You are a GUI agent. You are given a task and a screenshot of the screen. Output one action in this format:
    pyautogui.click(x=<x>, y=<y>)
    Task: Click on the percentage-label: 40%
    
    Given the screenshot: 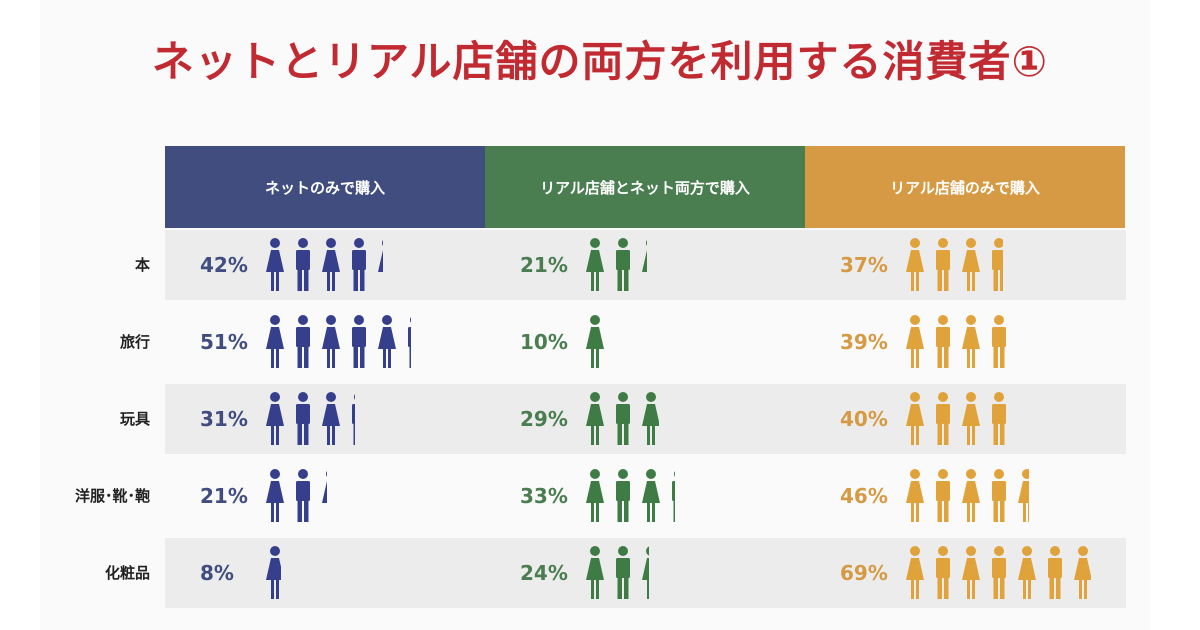 What is the action you would take?
    pyautogui.click(x=864, y=419)
    